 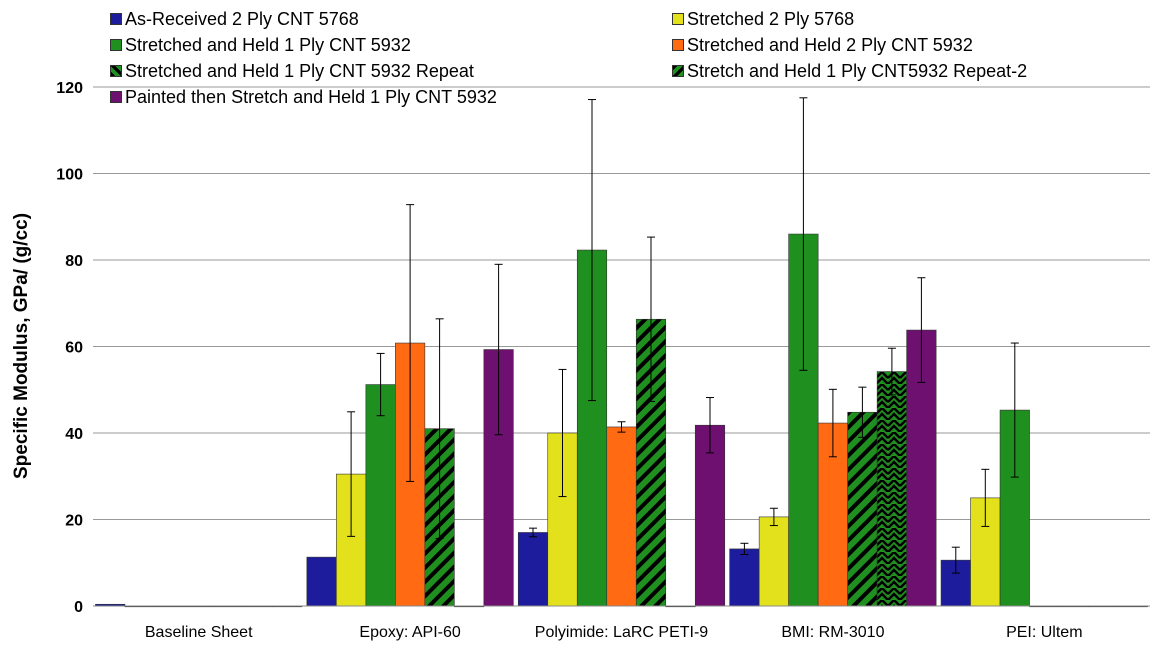 What do you see at coordinates (771, 18) in the screenshot?
I see `legend-label: Stretched 2 Ply 5768` at bounding box center [771, 18].